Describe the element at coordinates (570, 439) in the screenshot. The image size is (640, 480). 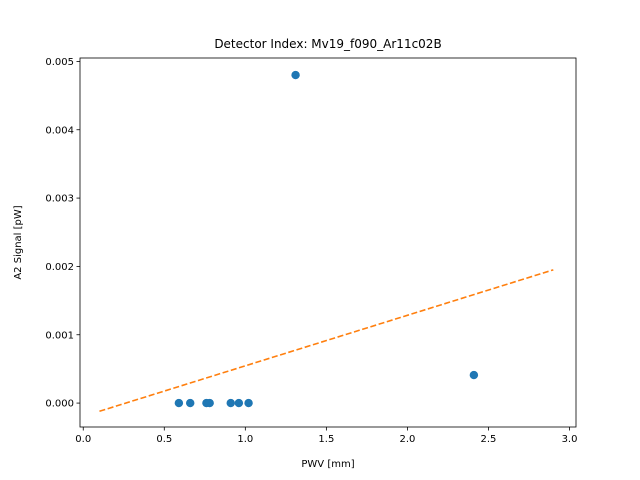
I see `x-tick-label: 3.0` at that location.